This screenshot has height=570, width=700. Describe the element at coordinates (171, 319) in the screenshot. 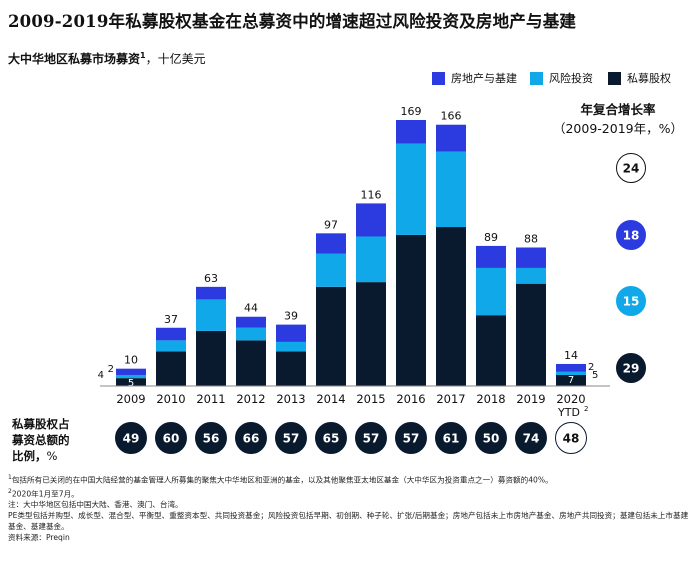

I see `total-label-2010: 37` at that location.